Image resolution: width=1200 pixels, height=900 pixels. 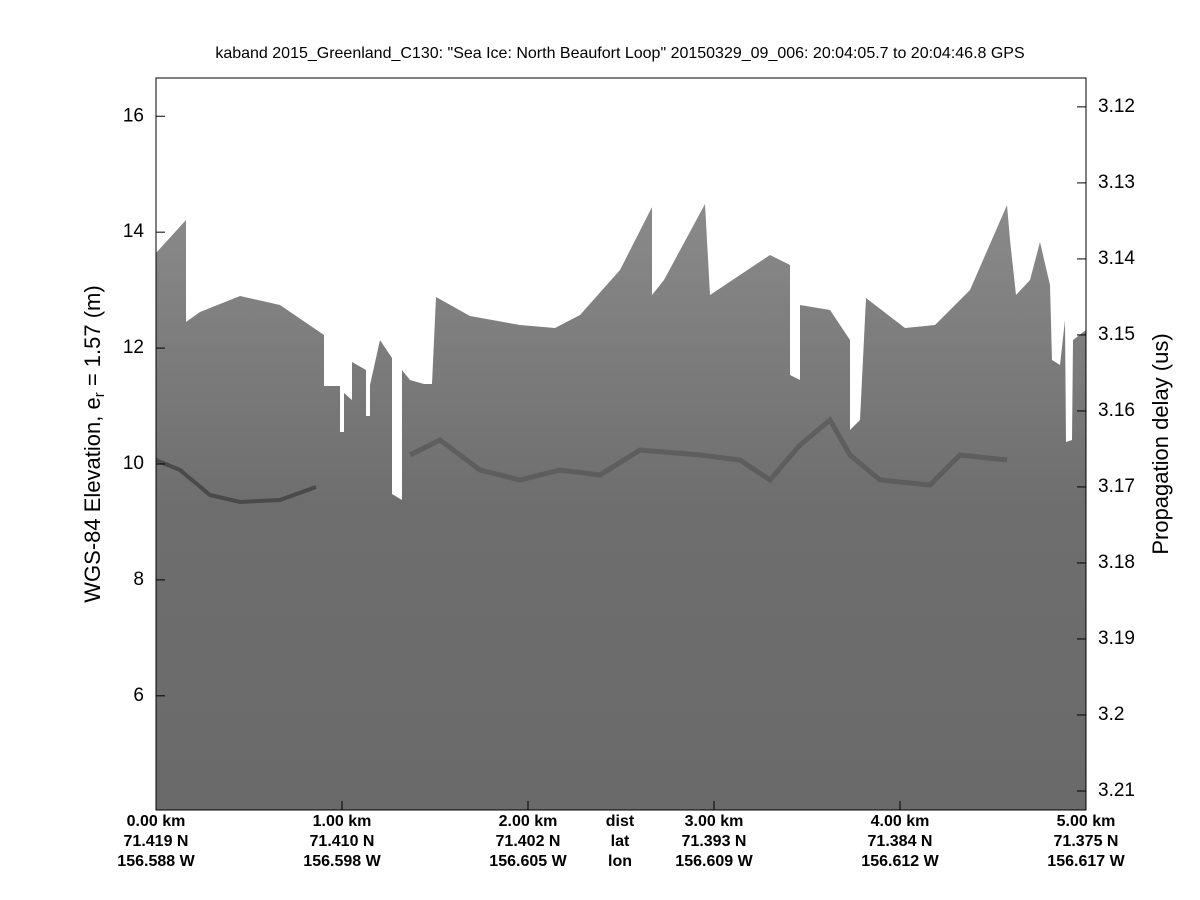 I want to click on row-label: dist, so click(x=620, y=821).